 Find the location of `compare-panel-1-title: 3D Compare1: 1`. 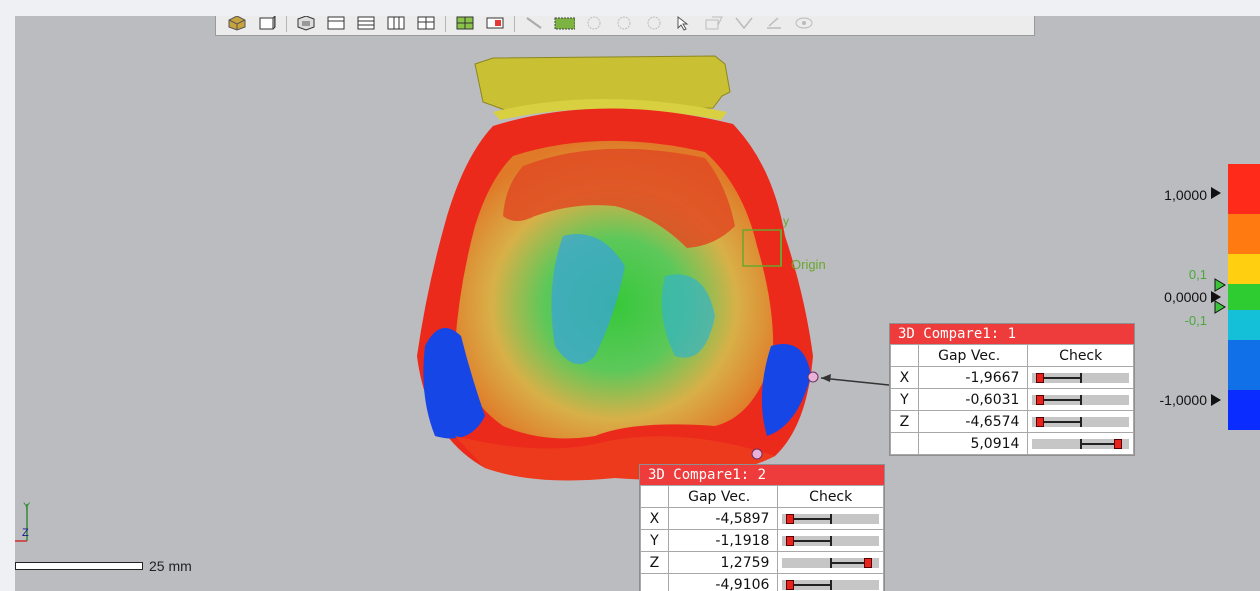

compare-panel-1-title: 3D Compare1: 1 is located at coordinates (1012, 334).